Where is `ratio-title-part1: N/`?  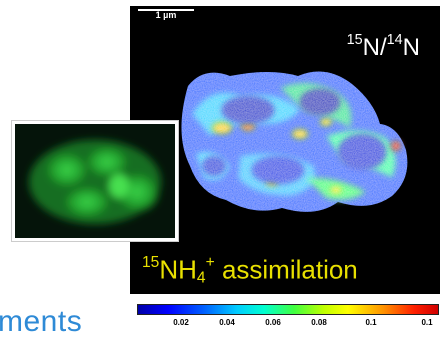 ratio-title-part1: N/ is located at coordinates (374, 47).